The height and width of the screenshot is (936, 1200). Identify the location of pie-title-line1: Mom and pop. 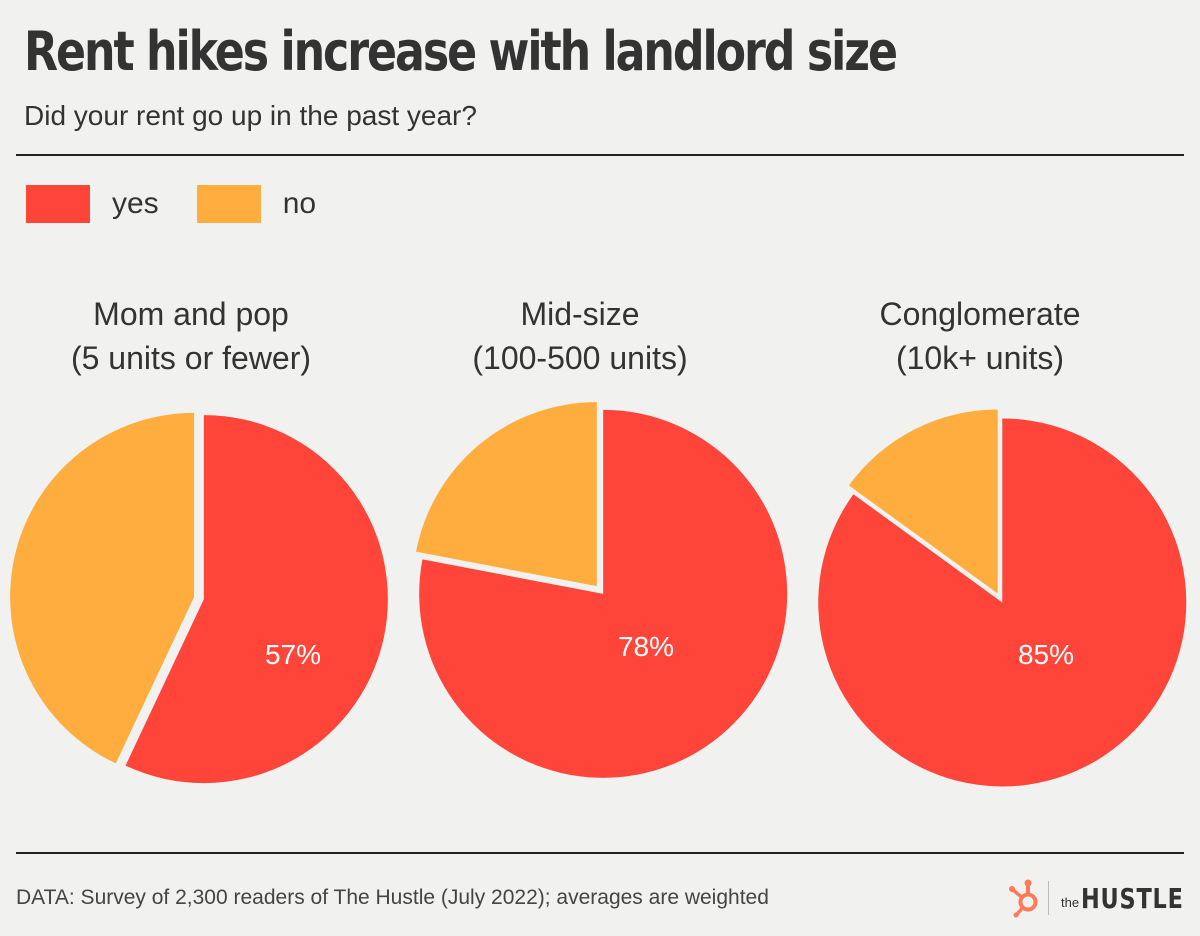
(191, 314).